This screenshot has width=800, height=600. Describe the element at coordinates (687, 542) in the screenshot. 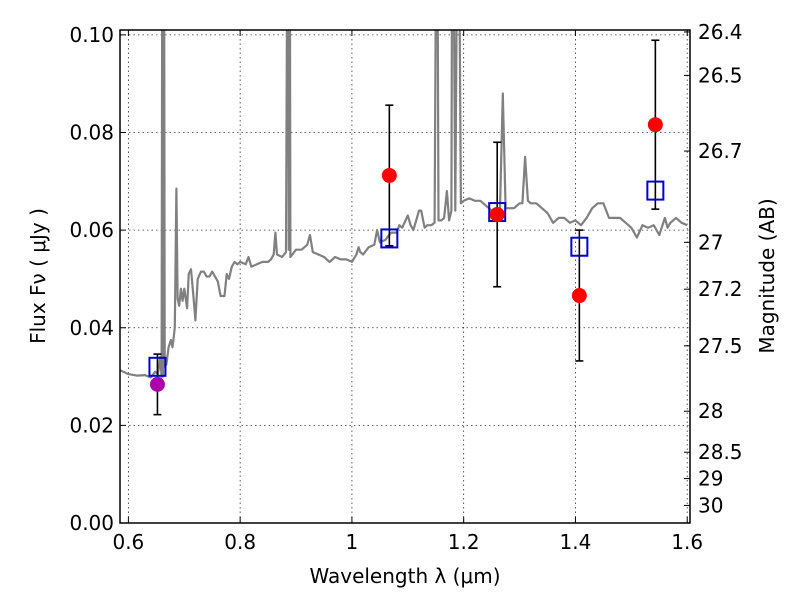

I see `x-tick-label: 1.6` at that location.